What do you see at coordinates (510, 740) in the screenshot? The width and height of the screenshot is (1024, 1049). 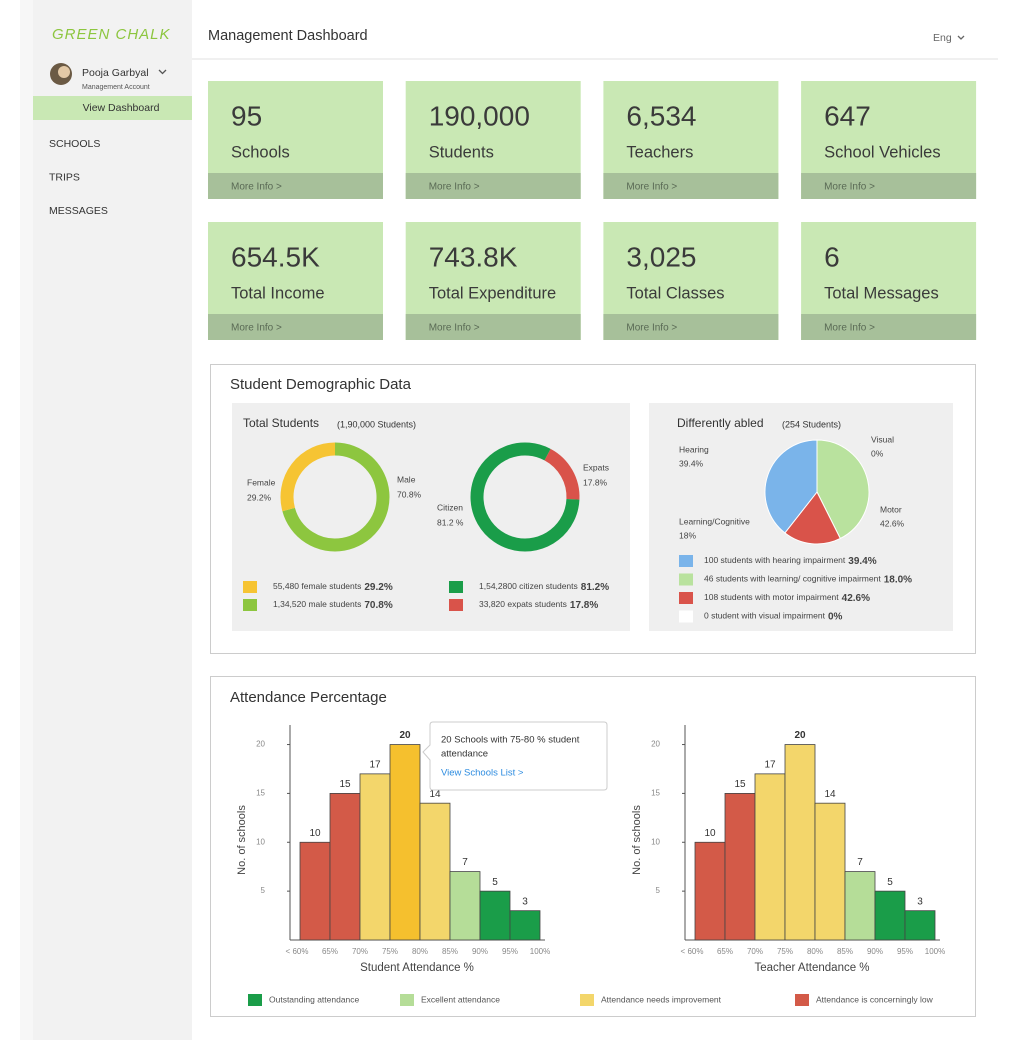 I see `tooltip-text: 20 Schools with 75-80 % student` at bounding box center [510, 740].